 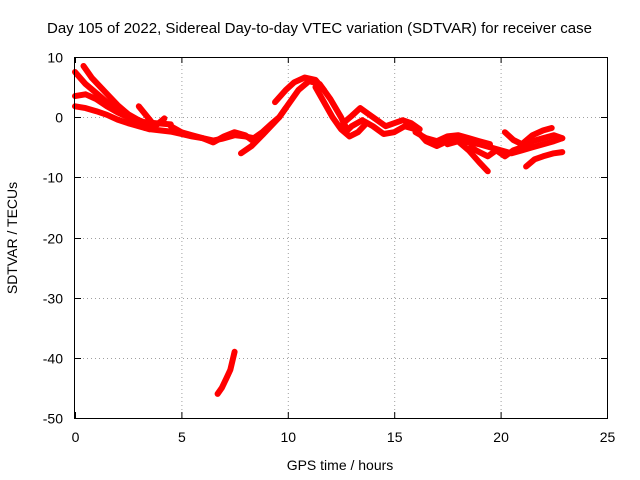 What do you see at coordinates (608, 437) in the screenshot?
I see `x-tick-label: 25` at bounding box center [608, 437].